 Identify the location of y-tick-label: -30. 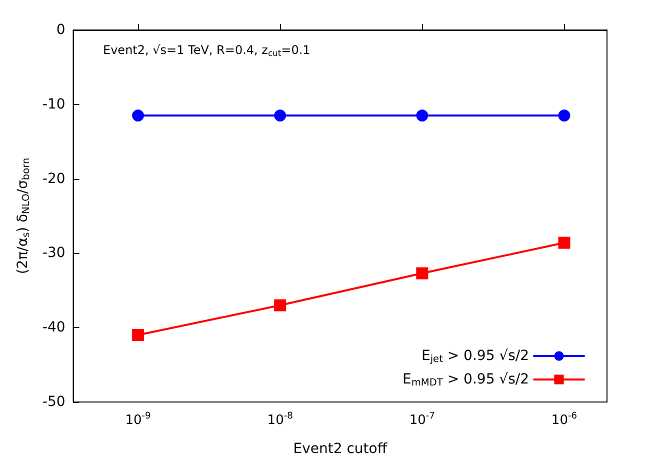
(54, 253).